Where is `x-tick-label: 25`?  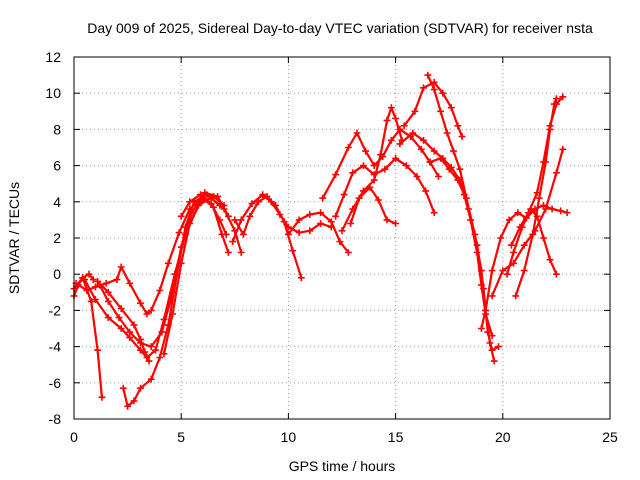 x-tick-label: 25 is located at coordinates (610, 437).